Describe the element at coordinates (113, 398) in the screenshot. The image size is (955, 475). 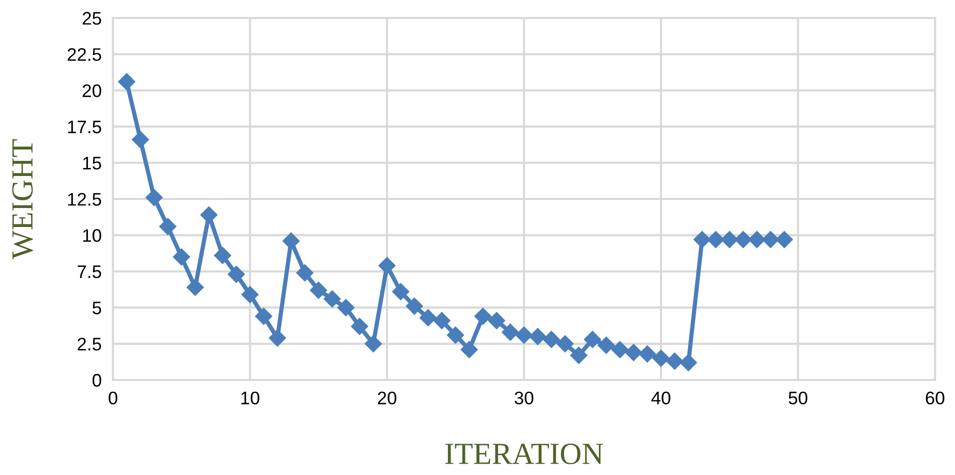
I see `x-tick-label: 0` at that location.